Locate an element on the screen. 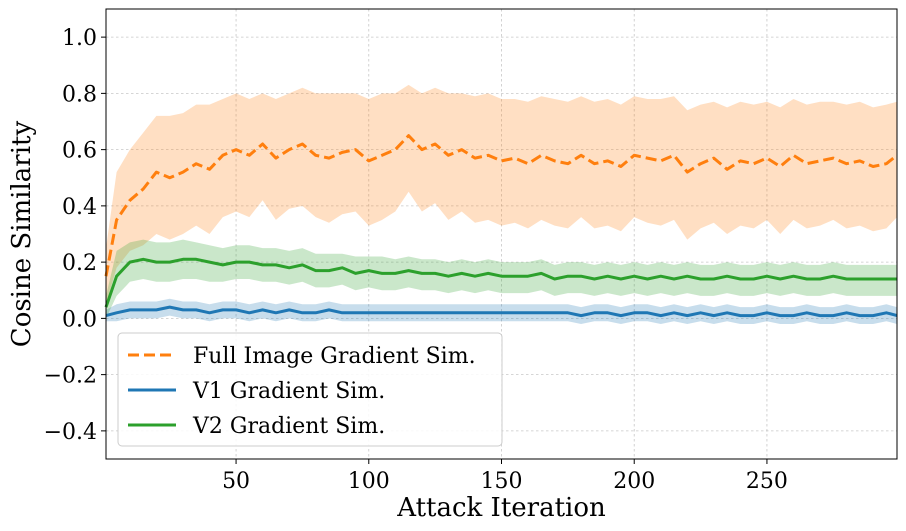 Image resolution: width=906 pixels, height=531 pixels. x-tick-label: 250 is located at coordinates (767, 481).